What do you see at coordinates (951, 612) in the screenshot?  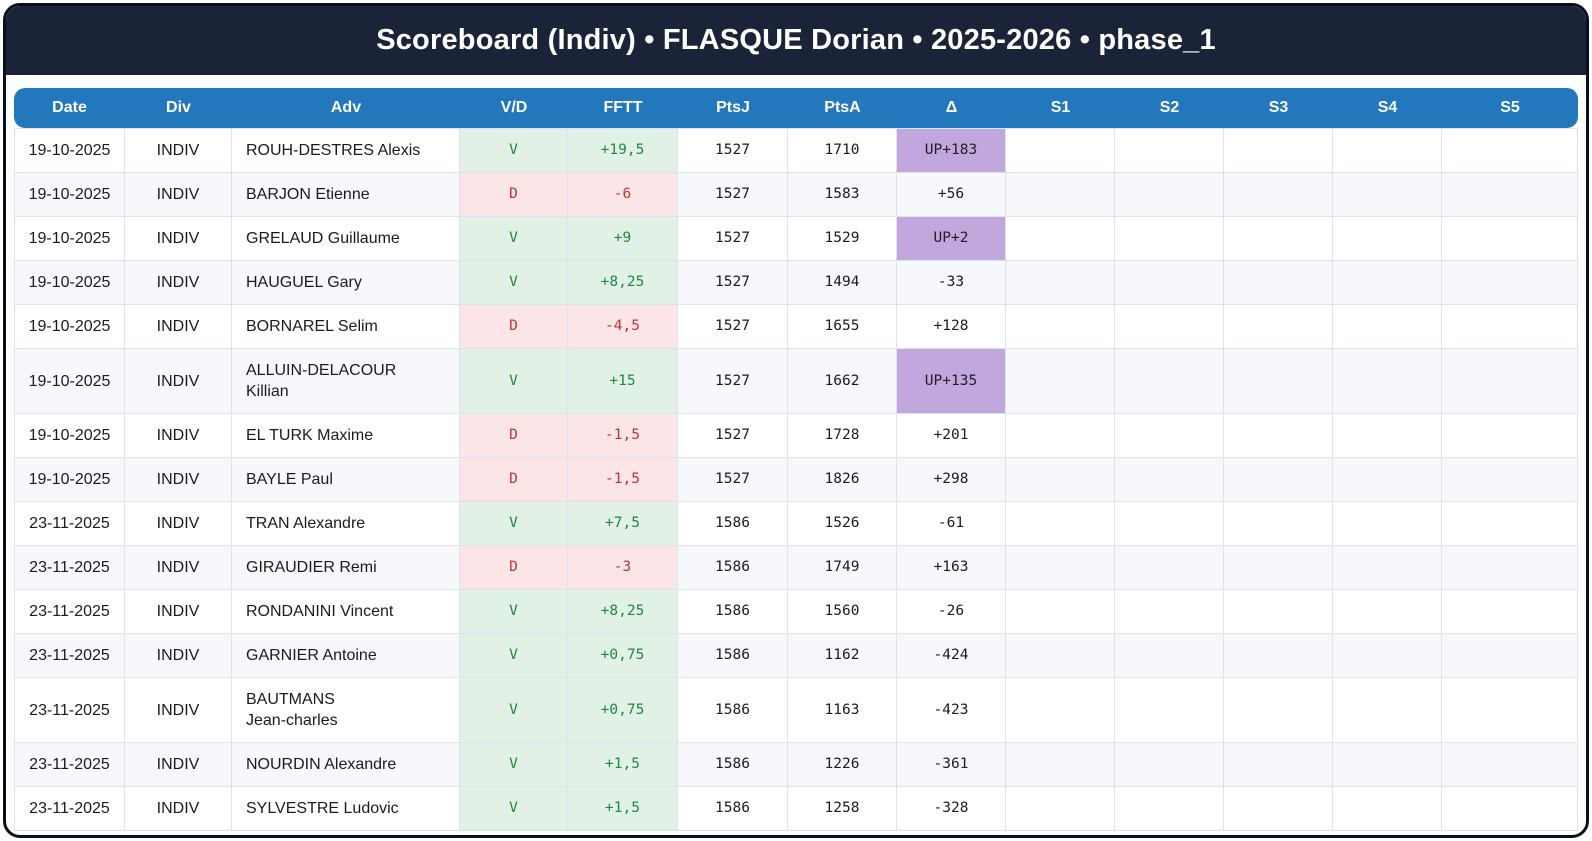 I see `cell-delta: -26` at bounding box center [951, 612].